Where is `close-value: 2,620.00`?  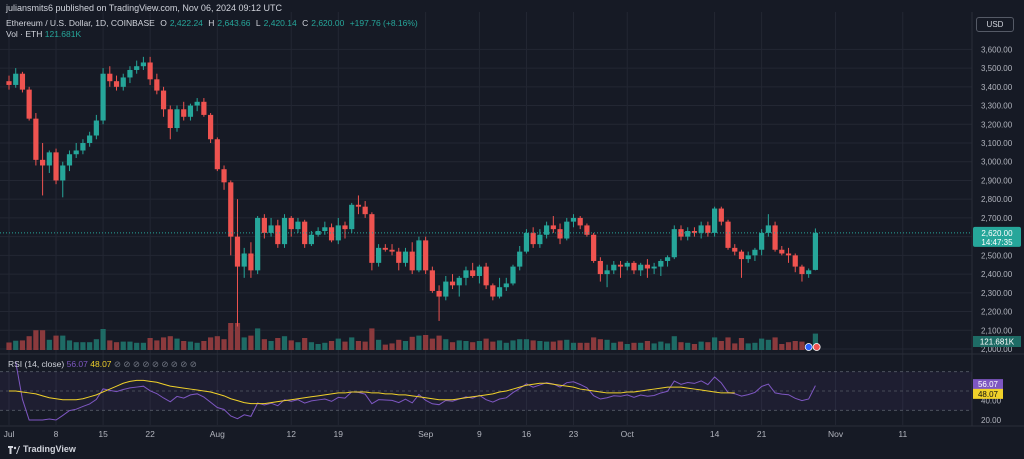 close-value: 2,620.00 is located at coordinates (328, 23).